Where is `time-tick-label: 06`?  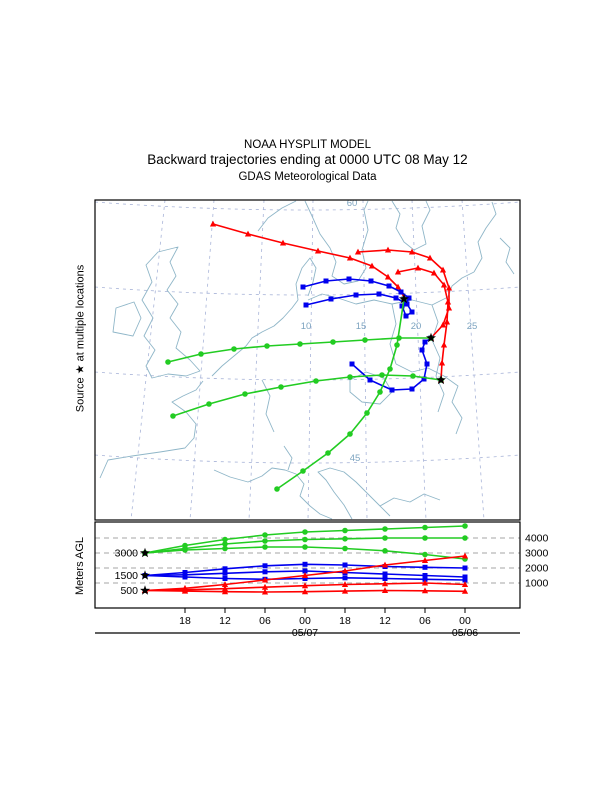 time-tick-label: 06 is located at coordinates (425, 621).